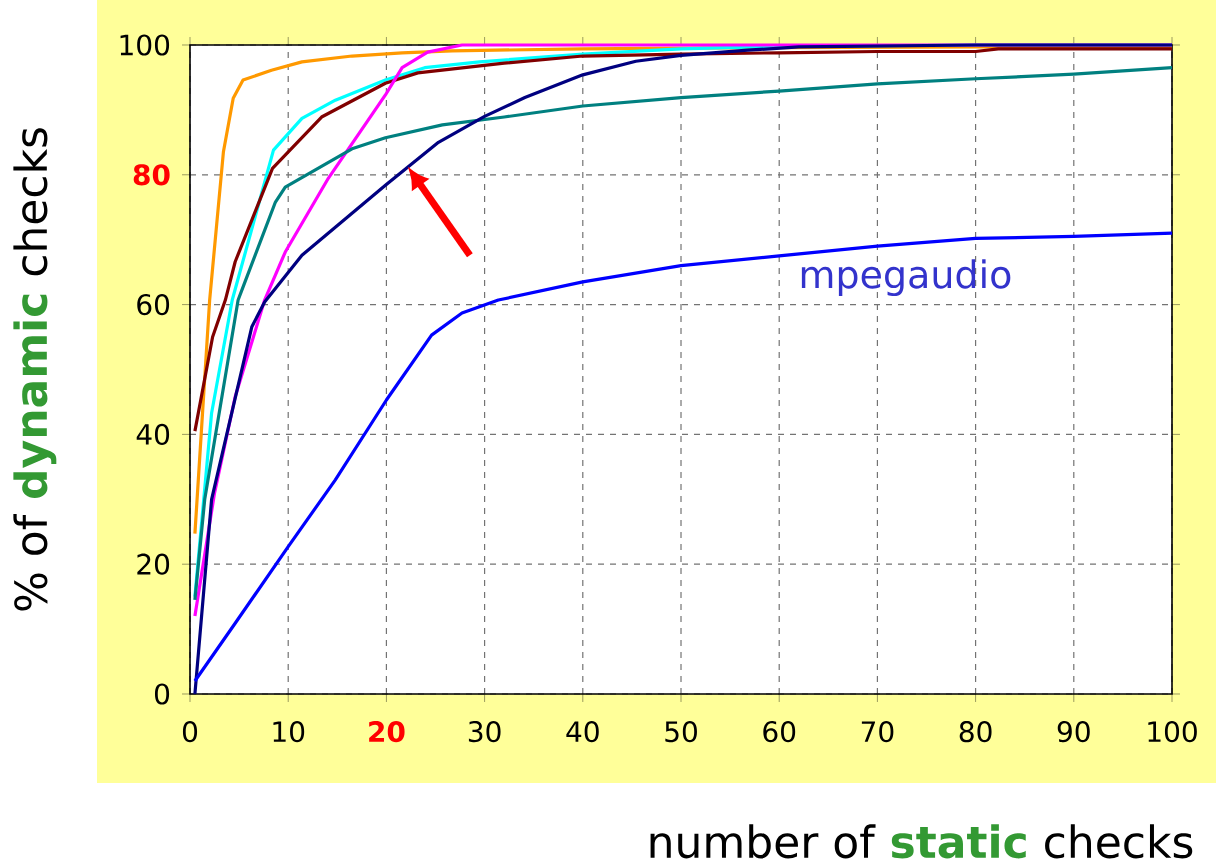 This screenshot has width=1216, height=867. Describe the element at coordinates (190, 732) in the screenshot. I see `x-tick-label: 0` at that location.